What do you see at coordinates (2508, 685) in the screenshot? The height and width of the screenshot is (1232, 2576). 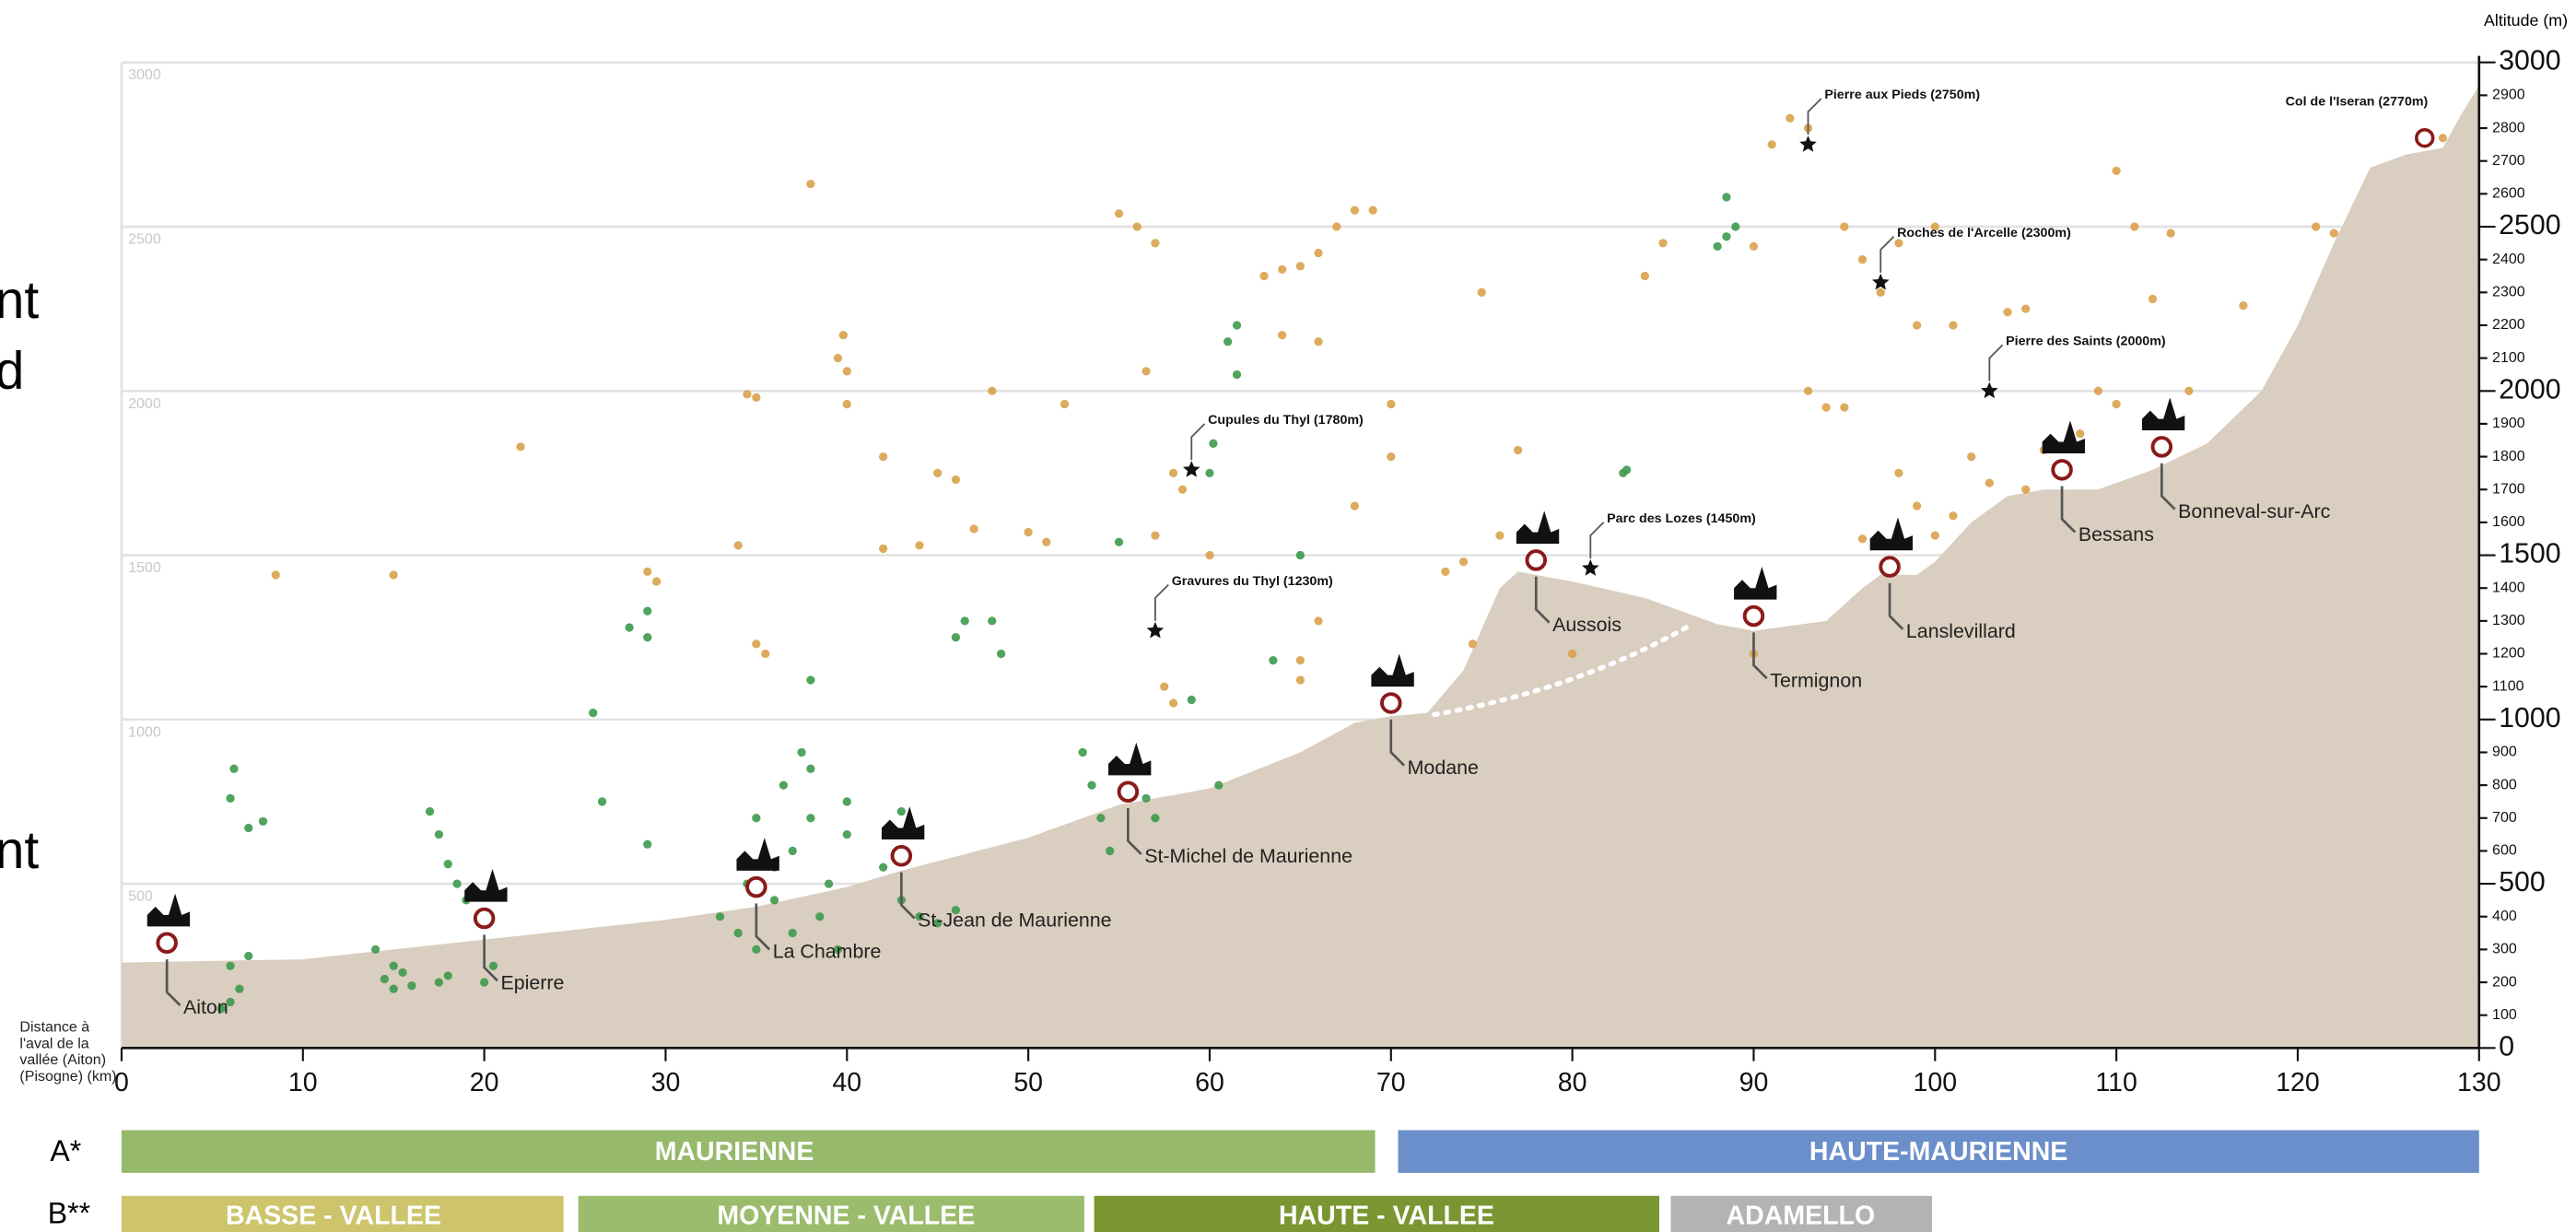 I see `y-tick-label: 1100` at bounding box center [2508, 685].